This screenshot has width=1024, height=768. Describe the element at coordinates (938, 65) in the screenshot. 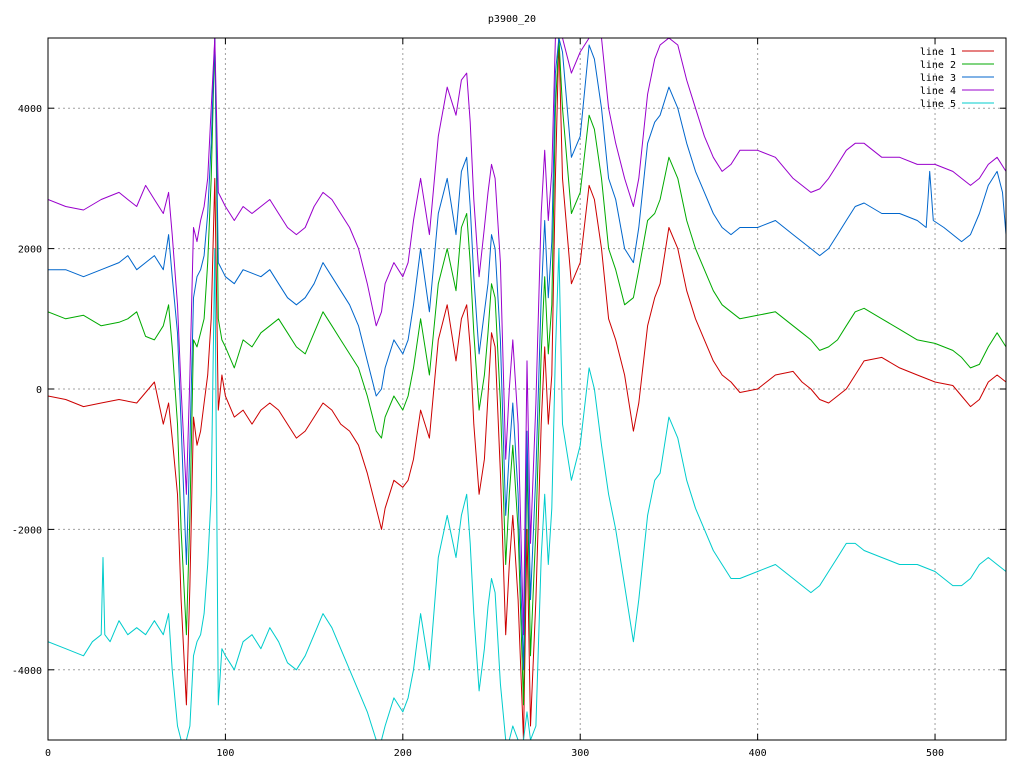

I see `legend-label-2: line 2` at that location.